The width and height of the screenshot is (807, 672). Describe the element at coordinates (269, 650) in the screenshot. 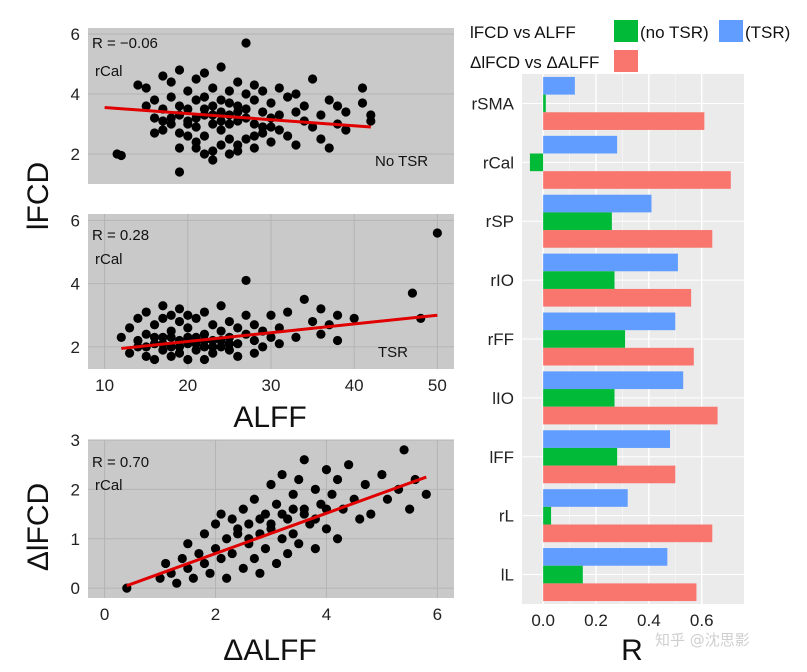

I see `panel-3-xlabel: ΔALFF` at that location.